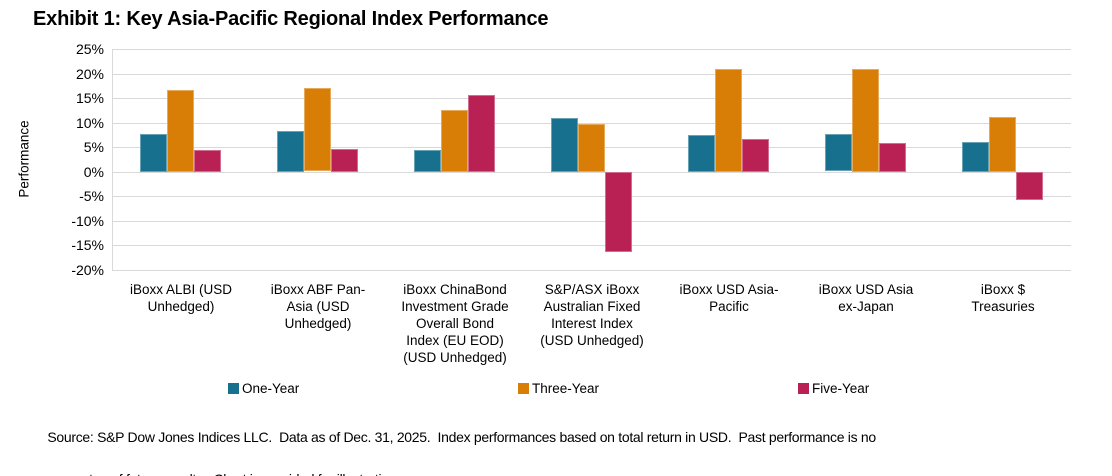 The image size is (1112, 476). What do you see at coordinates (112, 159) in the screenshot?
I see `y-axis-line` at bounding box center [112, 159].